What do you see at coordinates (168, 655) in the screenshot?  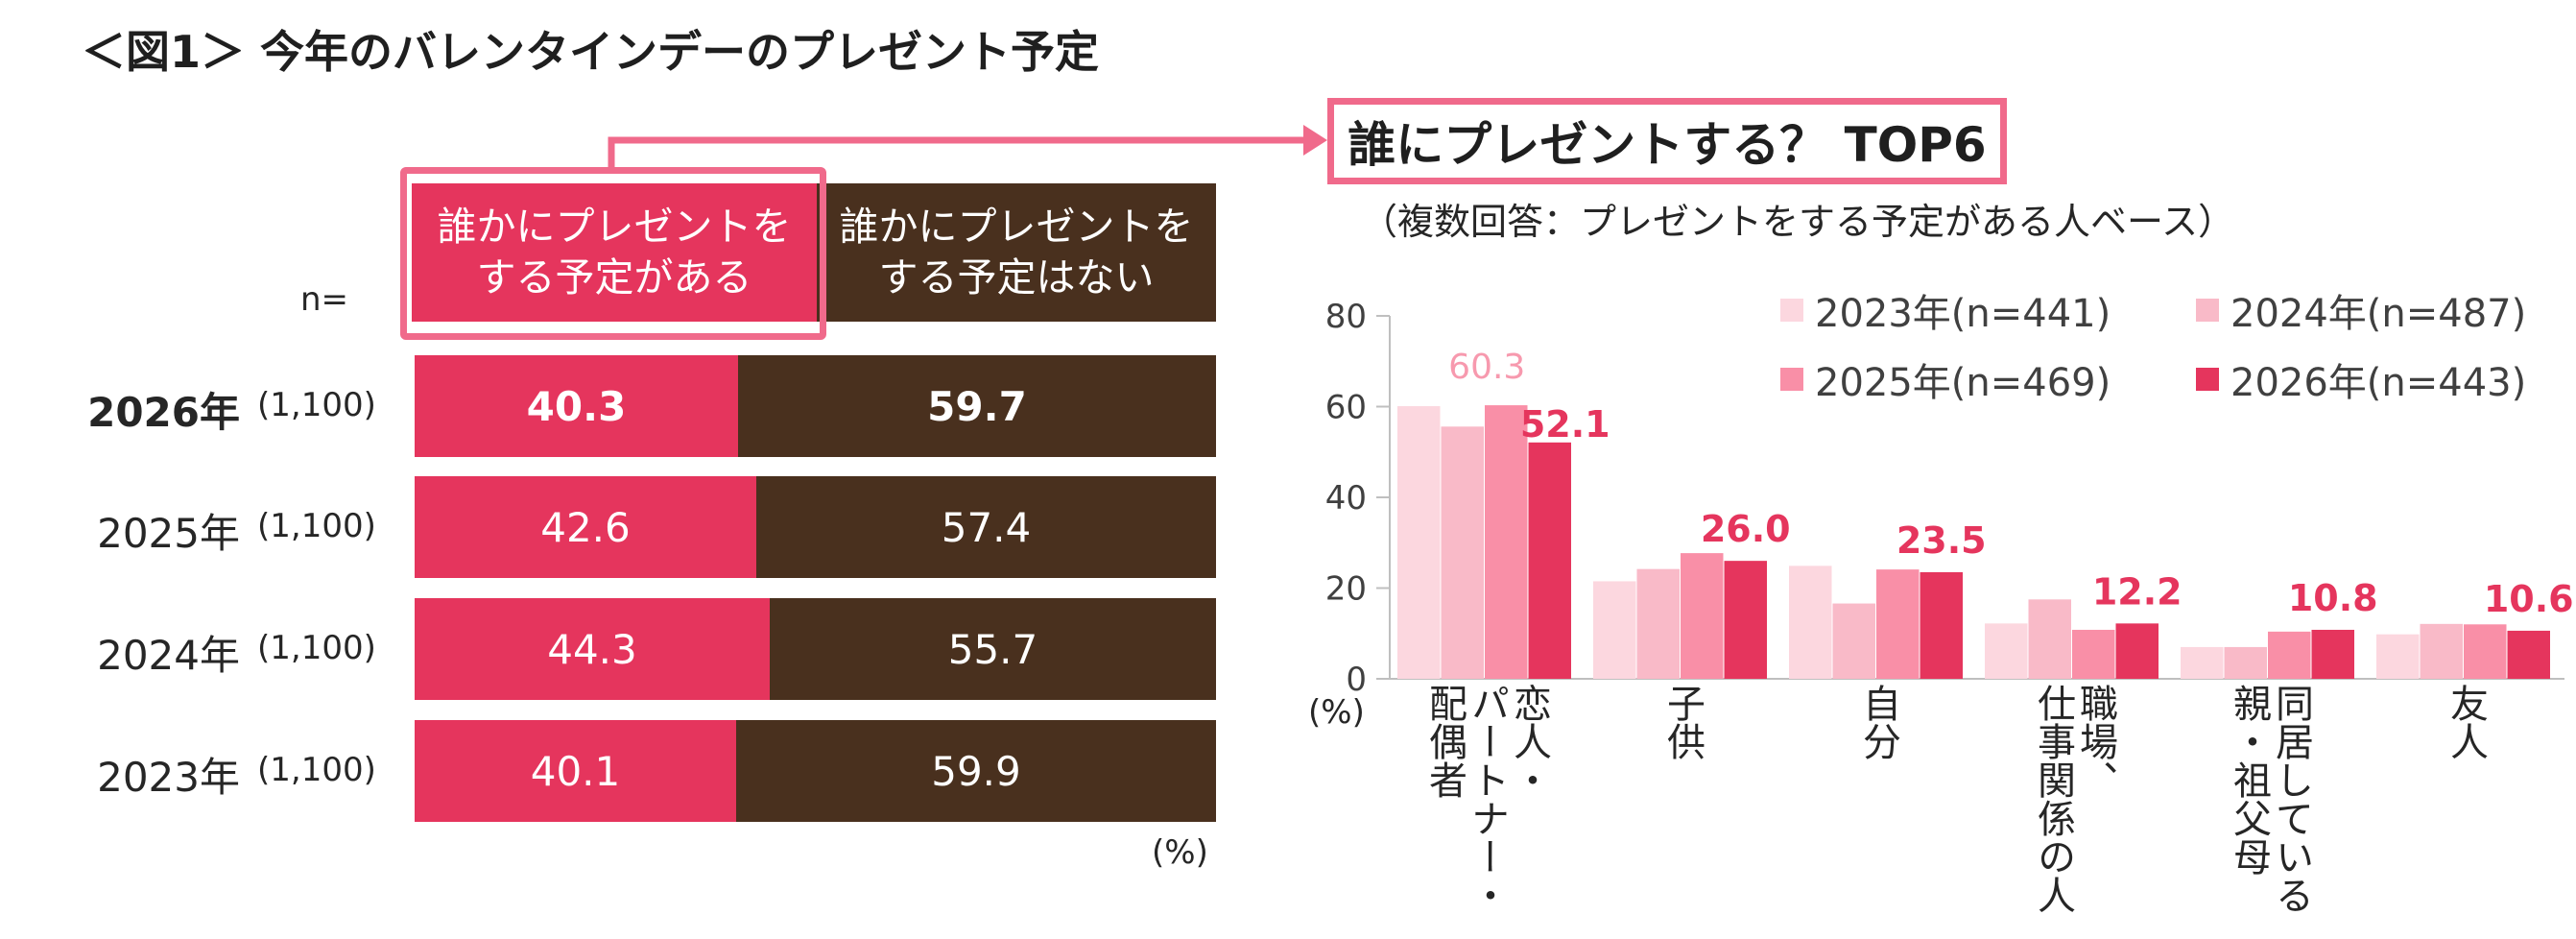 I see `row-year-label: 2024年` at bounding box center [168, 655].